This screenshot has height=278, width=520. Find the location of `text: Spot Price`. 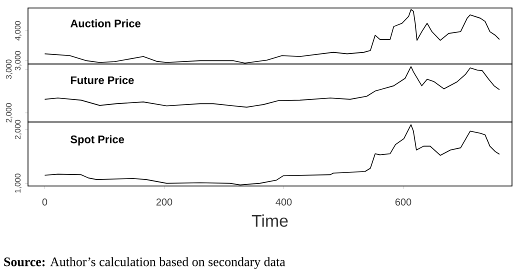

text: Spot Price is located at coordinates (97, 140).